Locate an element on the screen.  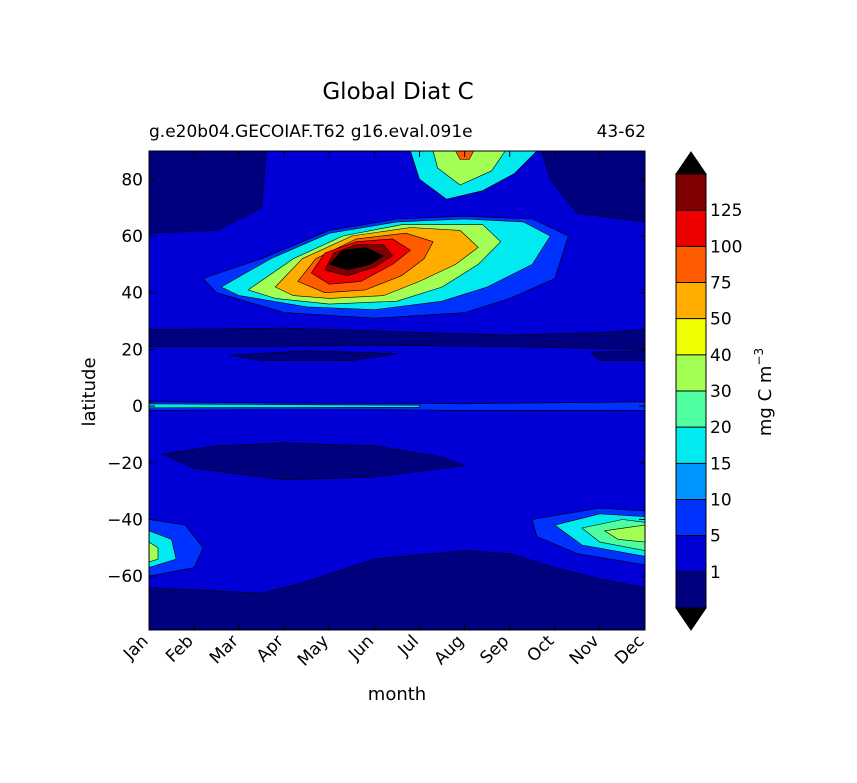
colorbar-tick-label: 100 is located at coordinates (726, 247).